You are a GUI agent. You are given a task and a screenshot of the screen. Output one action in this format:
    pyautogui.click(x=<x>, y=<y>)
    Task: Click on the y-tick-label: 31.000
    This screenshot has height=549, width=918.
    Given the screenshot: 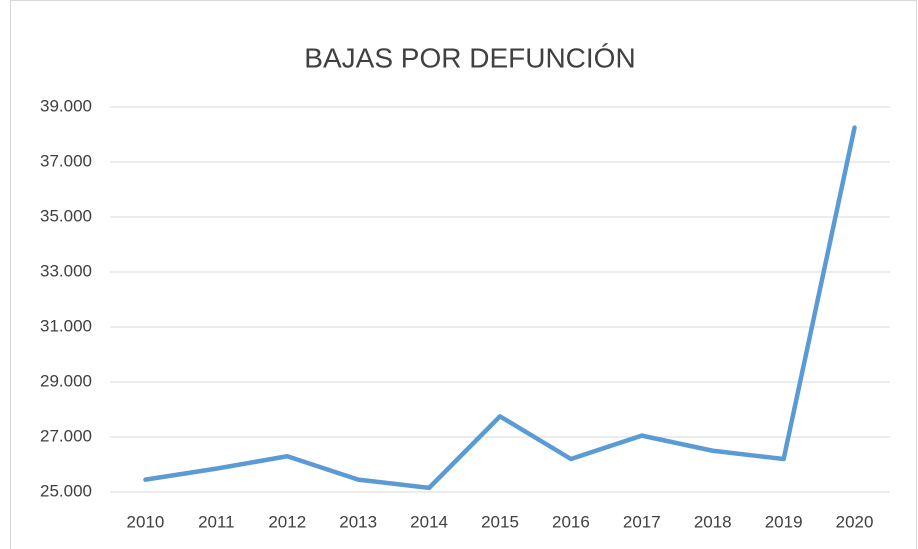 What is the action you would take?
    pyautogui.click(x=66, y=325)
    